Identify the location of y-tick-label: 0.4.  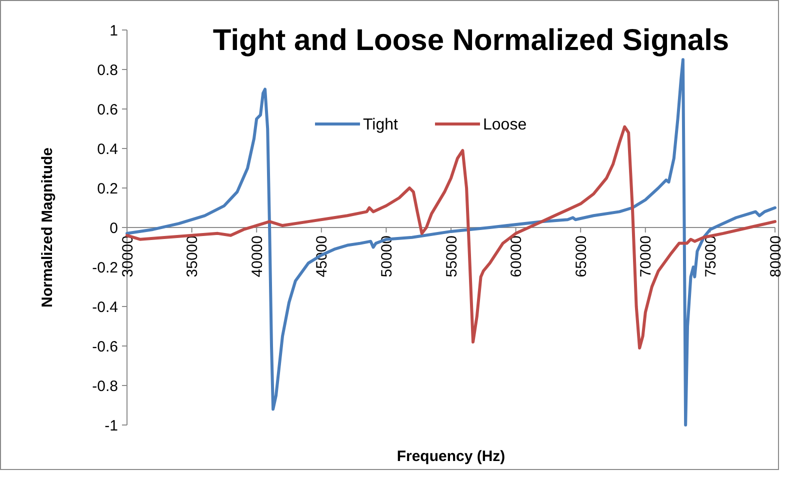
(107, 149).